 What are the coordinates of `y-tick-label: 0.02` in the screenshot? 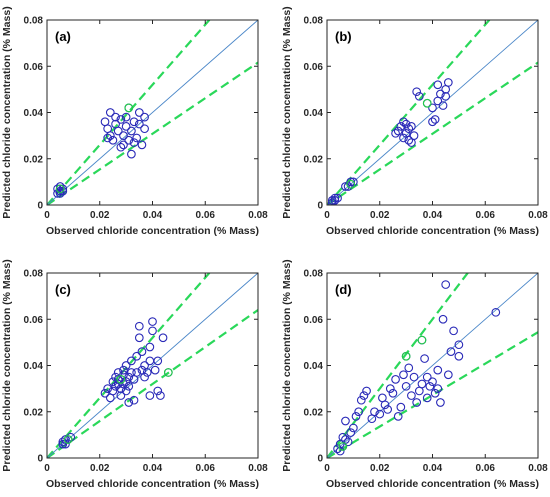 It's located at (34, 412).